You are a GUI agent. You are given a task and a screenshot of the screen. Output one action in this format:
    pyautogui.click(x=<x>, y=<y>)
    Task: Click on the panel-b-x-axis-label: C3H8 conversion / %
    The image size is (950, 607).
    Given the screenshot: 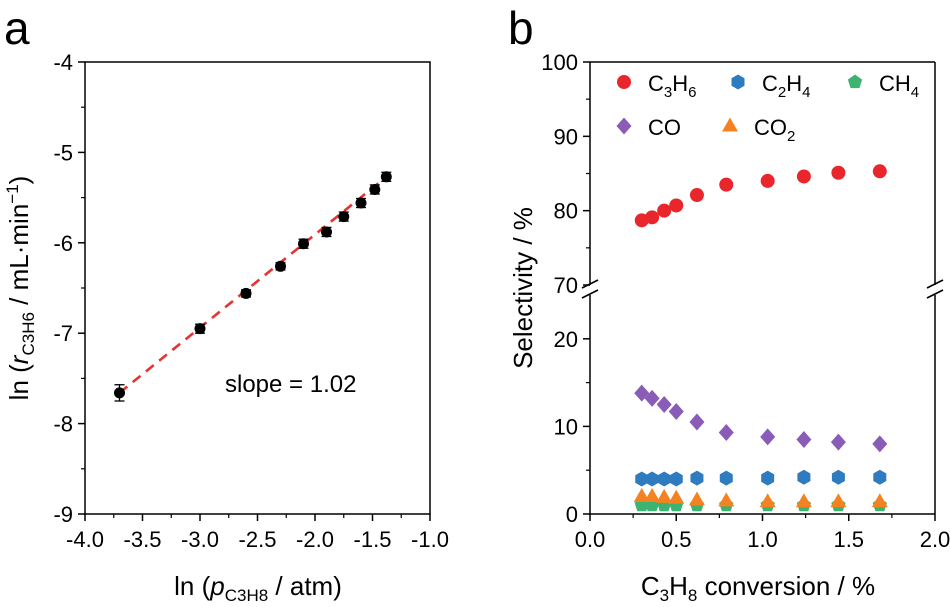 What is the action you would take?
    pyautogui.click(x=758, y=588)
    